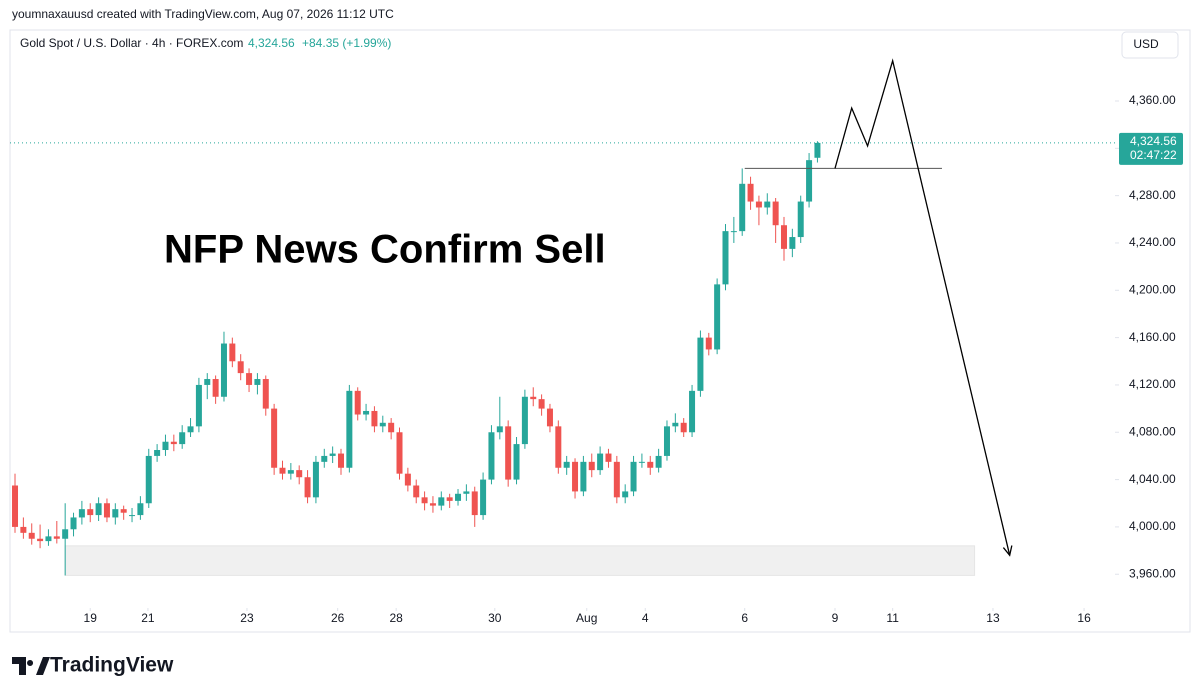  I want to click on x-tick-label: 26, so click(338, 618).